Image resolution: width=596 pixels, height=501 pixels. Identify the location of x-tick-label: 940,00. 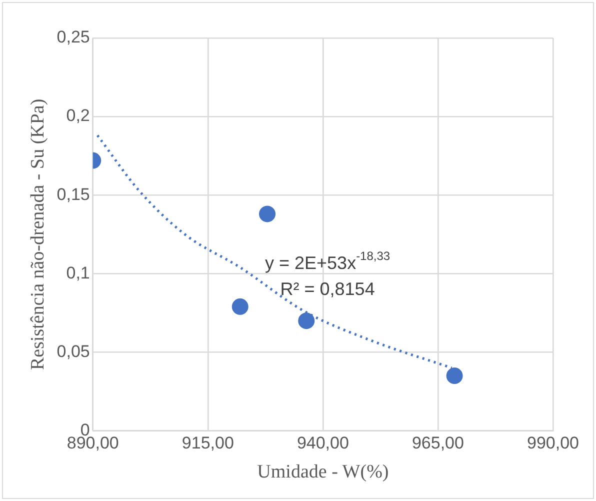
(322, 443).